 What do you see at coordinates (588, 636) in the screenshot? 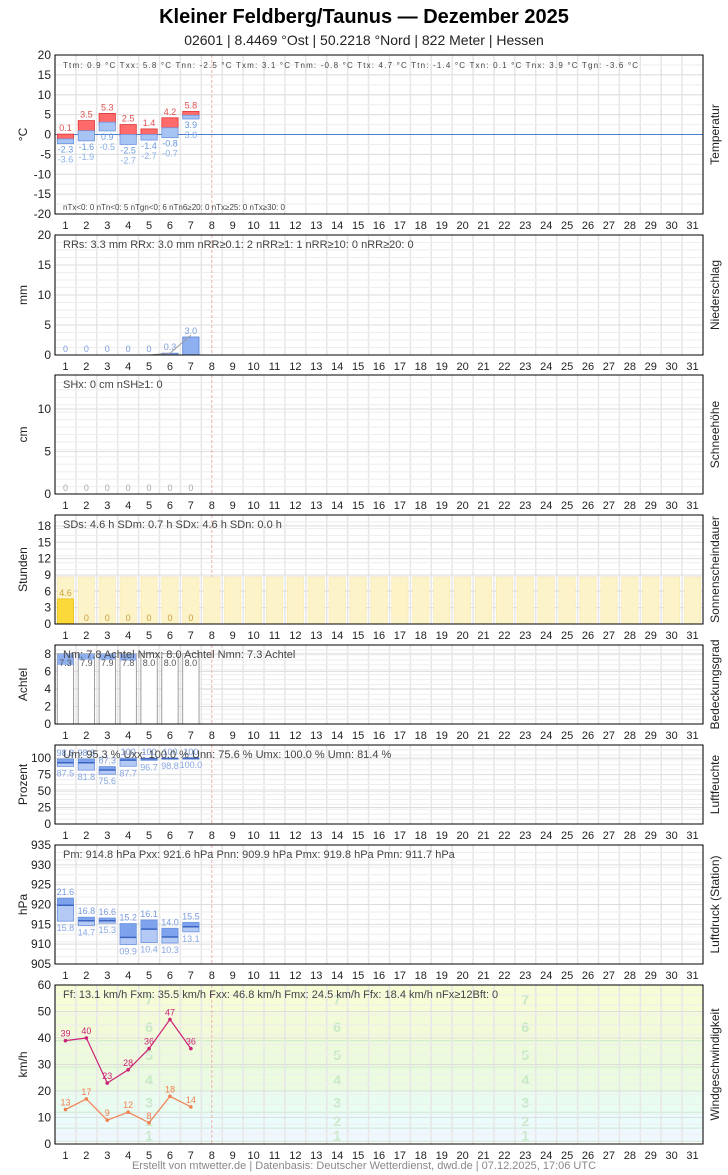
I see `x-tick-label: 26` at bounding box center [588, 636].